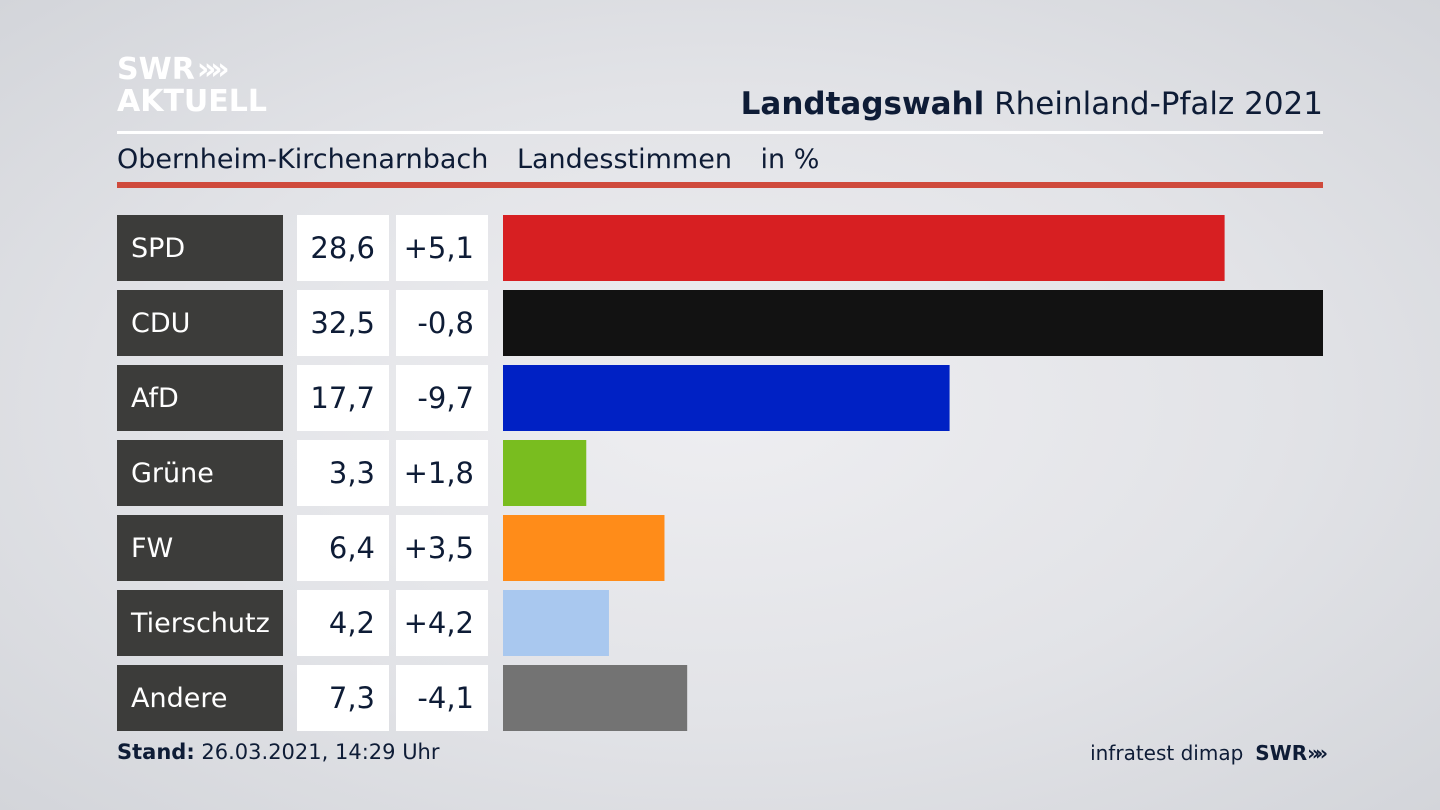 The image size is (1440, 810). I want to click on data-label: 7,3, so click(352, 698).